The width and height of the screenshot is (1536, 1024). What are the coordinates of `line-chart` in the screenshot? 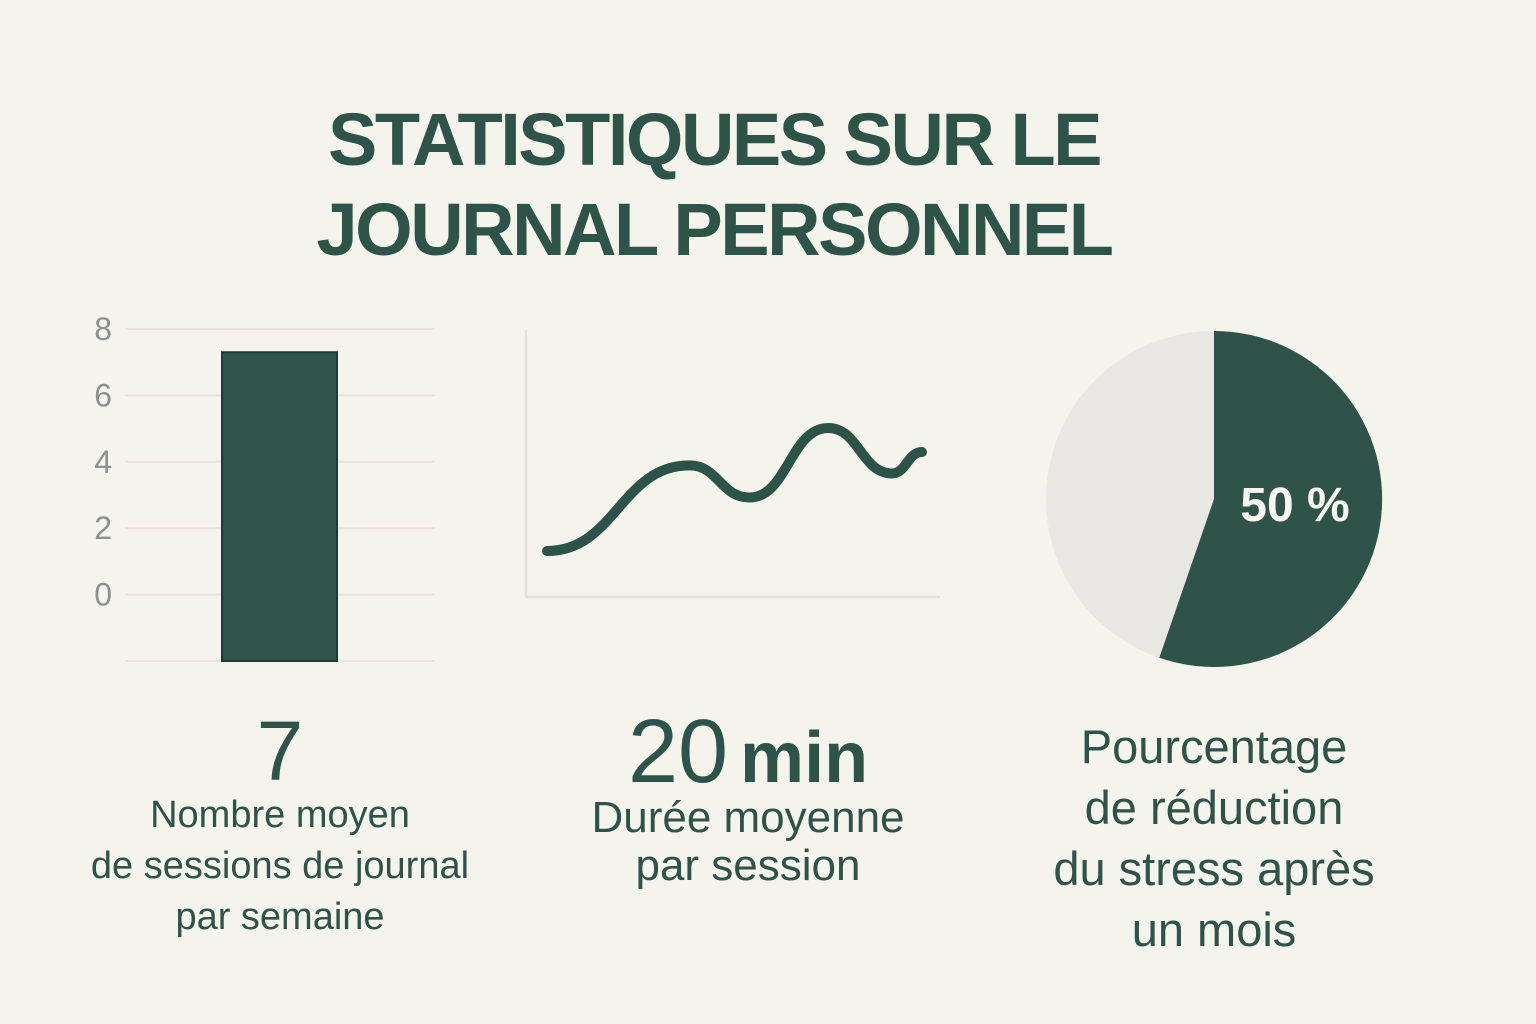 It's located at (732, 464).